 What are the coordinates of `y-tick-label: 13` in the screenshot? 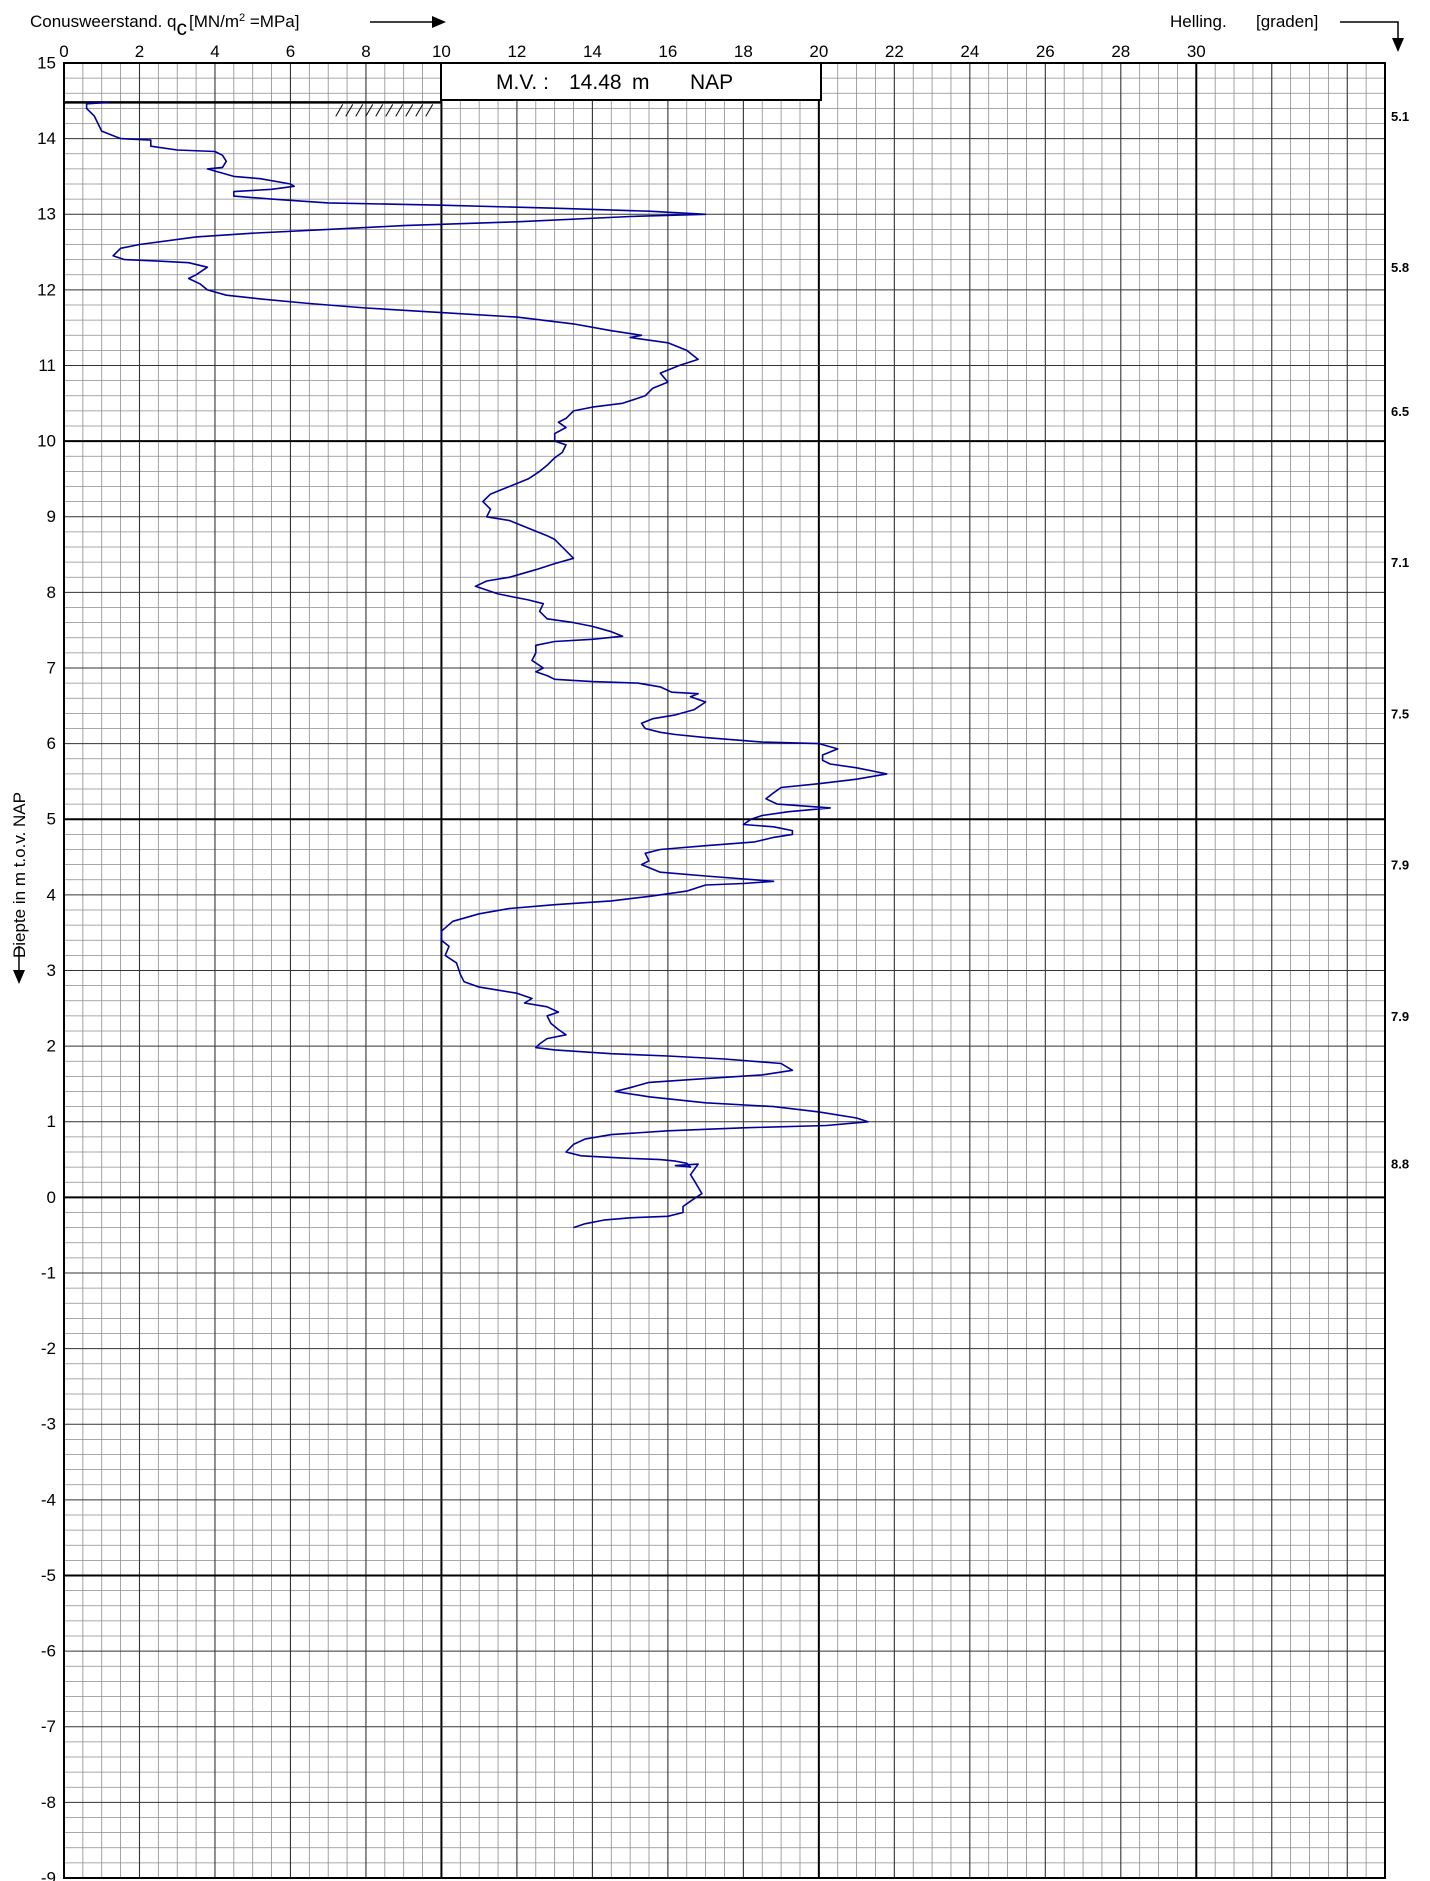 It's located at (46, 214).